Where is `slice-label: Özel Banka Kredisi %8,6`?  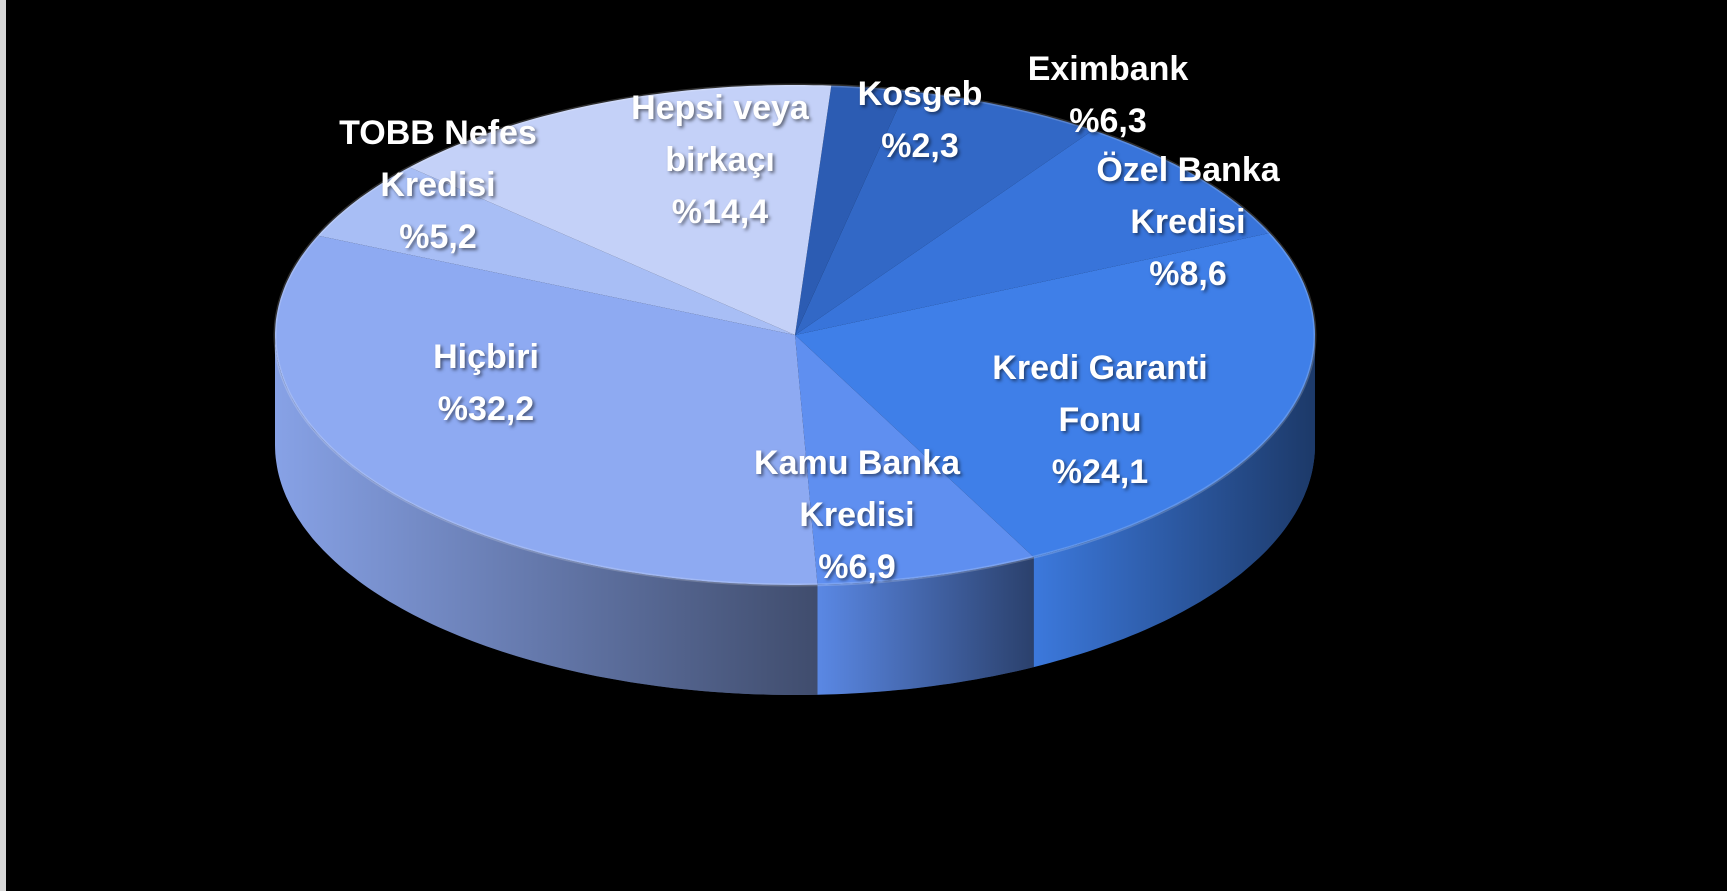
slice-label: Özel Banka Kredisi %8,6 is located at coordinates (1188, 222).